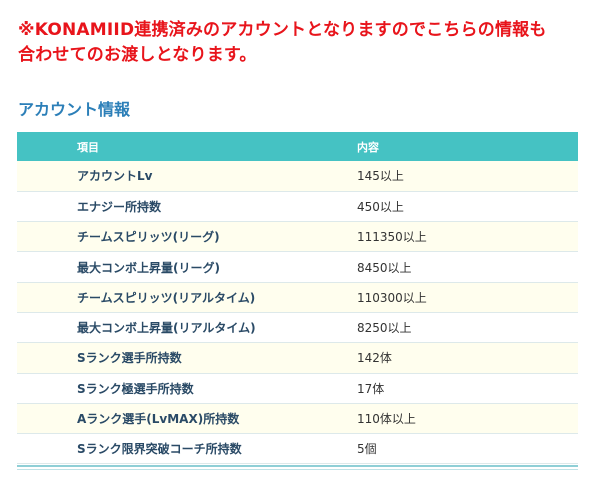 This screenshot has height=490, width=591. I want to click on table-row: 最大コンボ上昇量(リアルタイム) 8250以上, so click(297, 328).